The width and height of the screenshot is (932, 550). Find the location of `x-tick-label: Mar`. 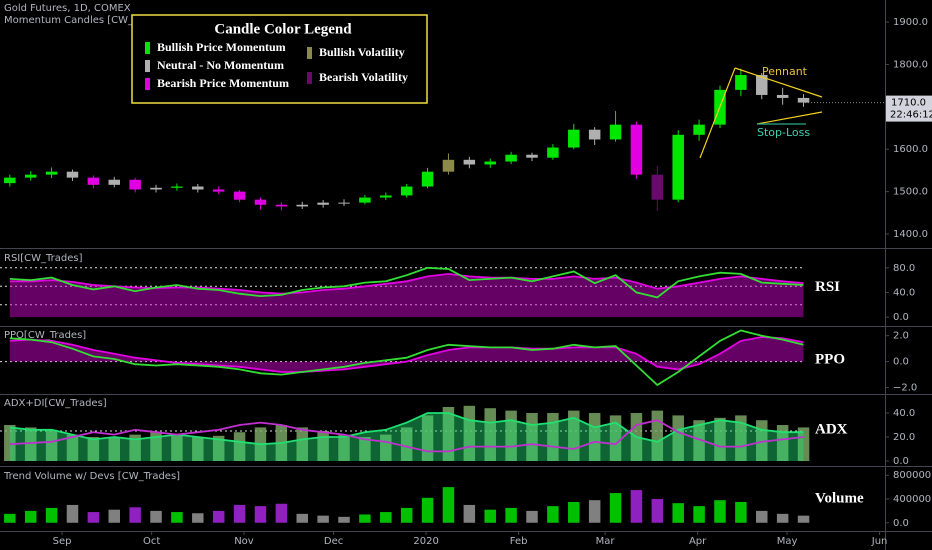

x-tick-label: Mar is located at coordinates (606, 541).